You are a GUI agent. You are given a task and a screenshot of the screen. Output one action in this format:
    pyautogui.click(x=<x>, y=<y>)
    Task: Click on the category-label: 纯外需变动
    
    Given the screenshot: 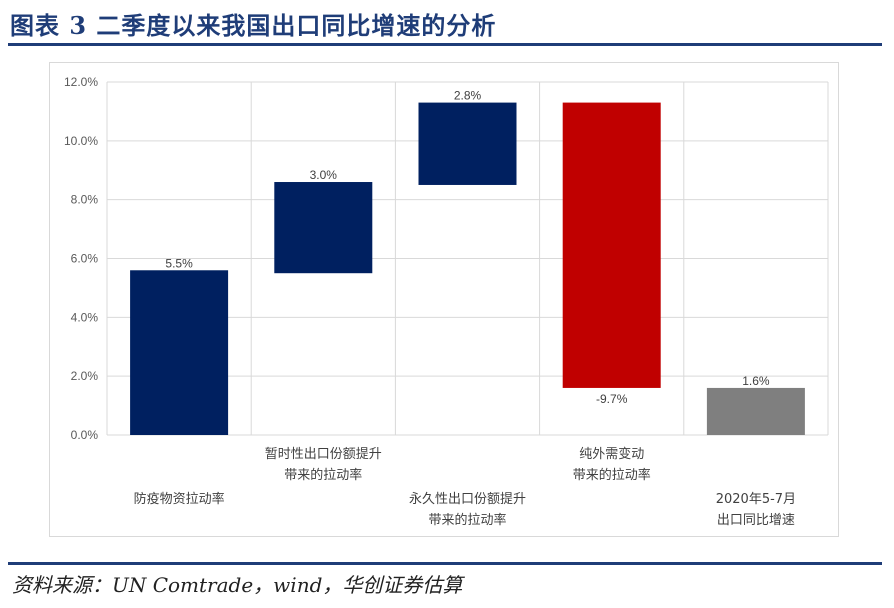 What is the action you would take?
    pyautogui.click(x=611, y=454)
    